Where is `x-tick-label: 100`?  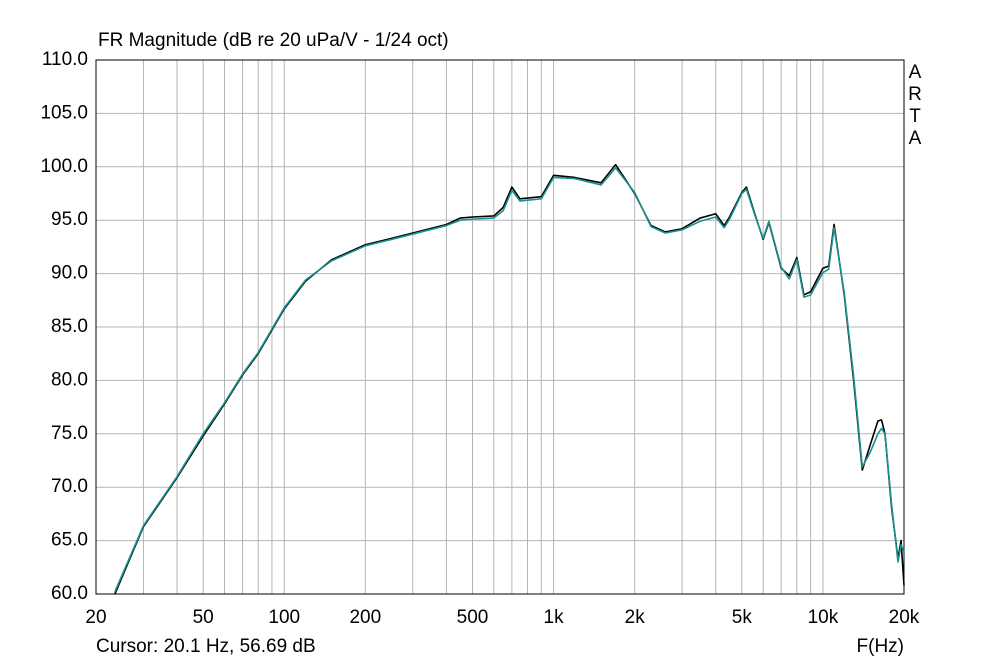
x-tick-label: 100 is located at coordinates (284, 617).